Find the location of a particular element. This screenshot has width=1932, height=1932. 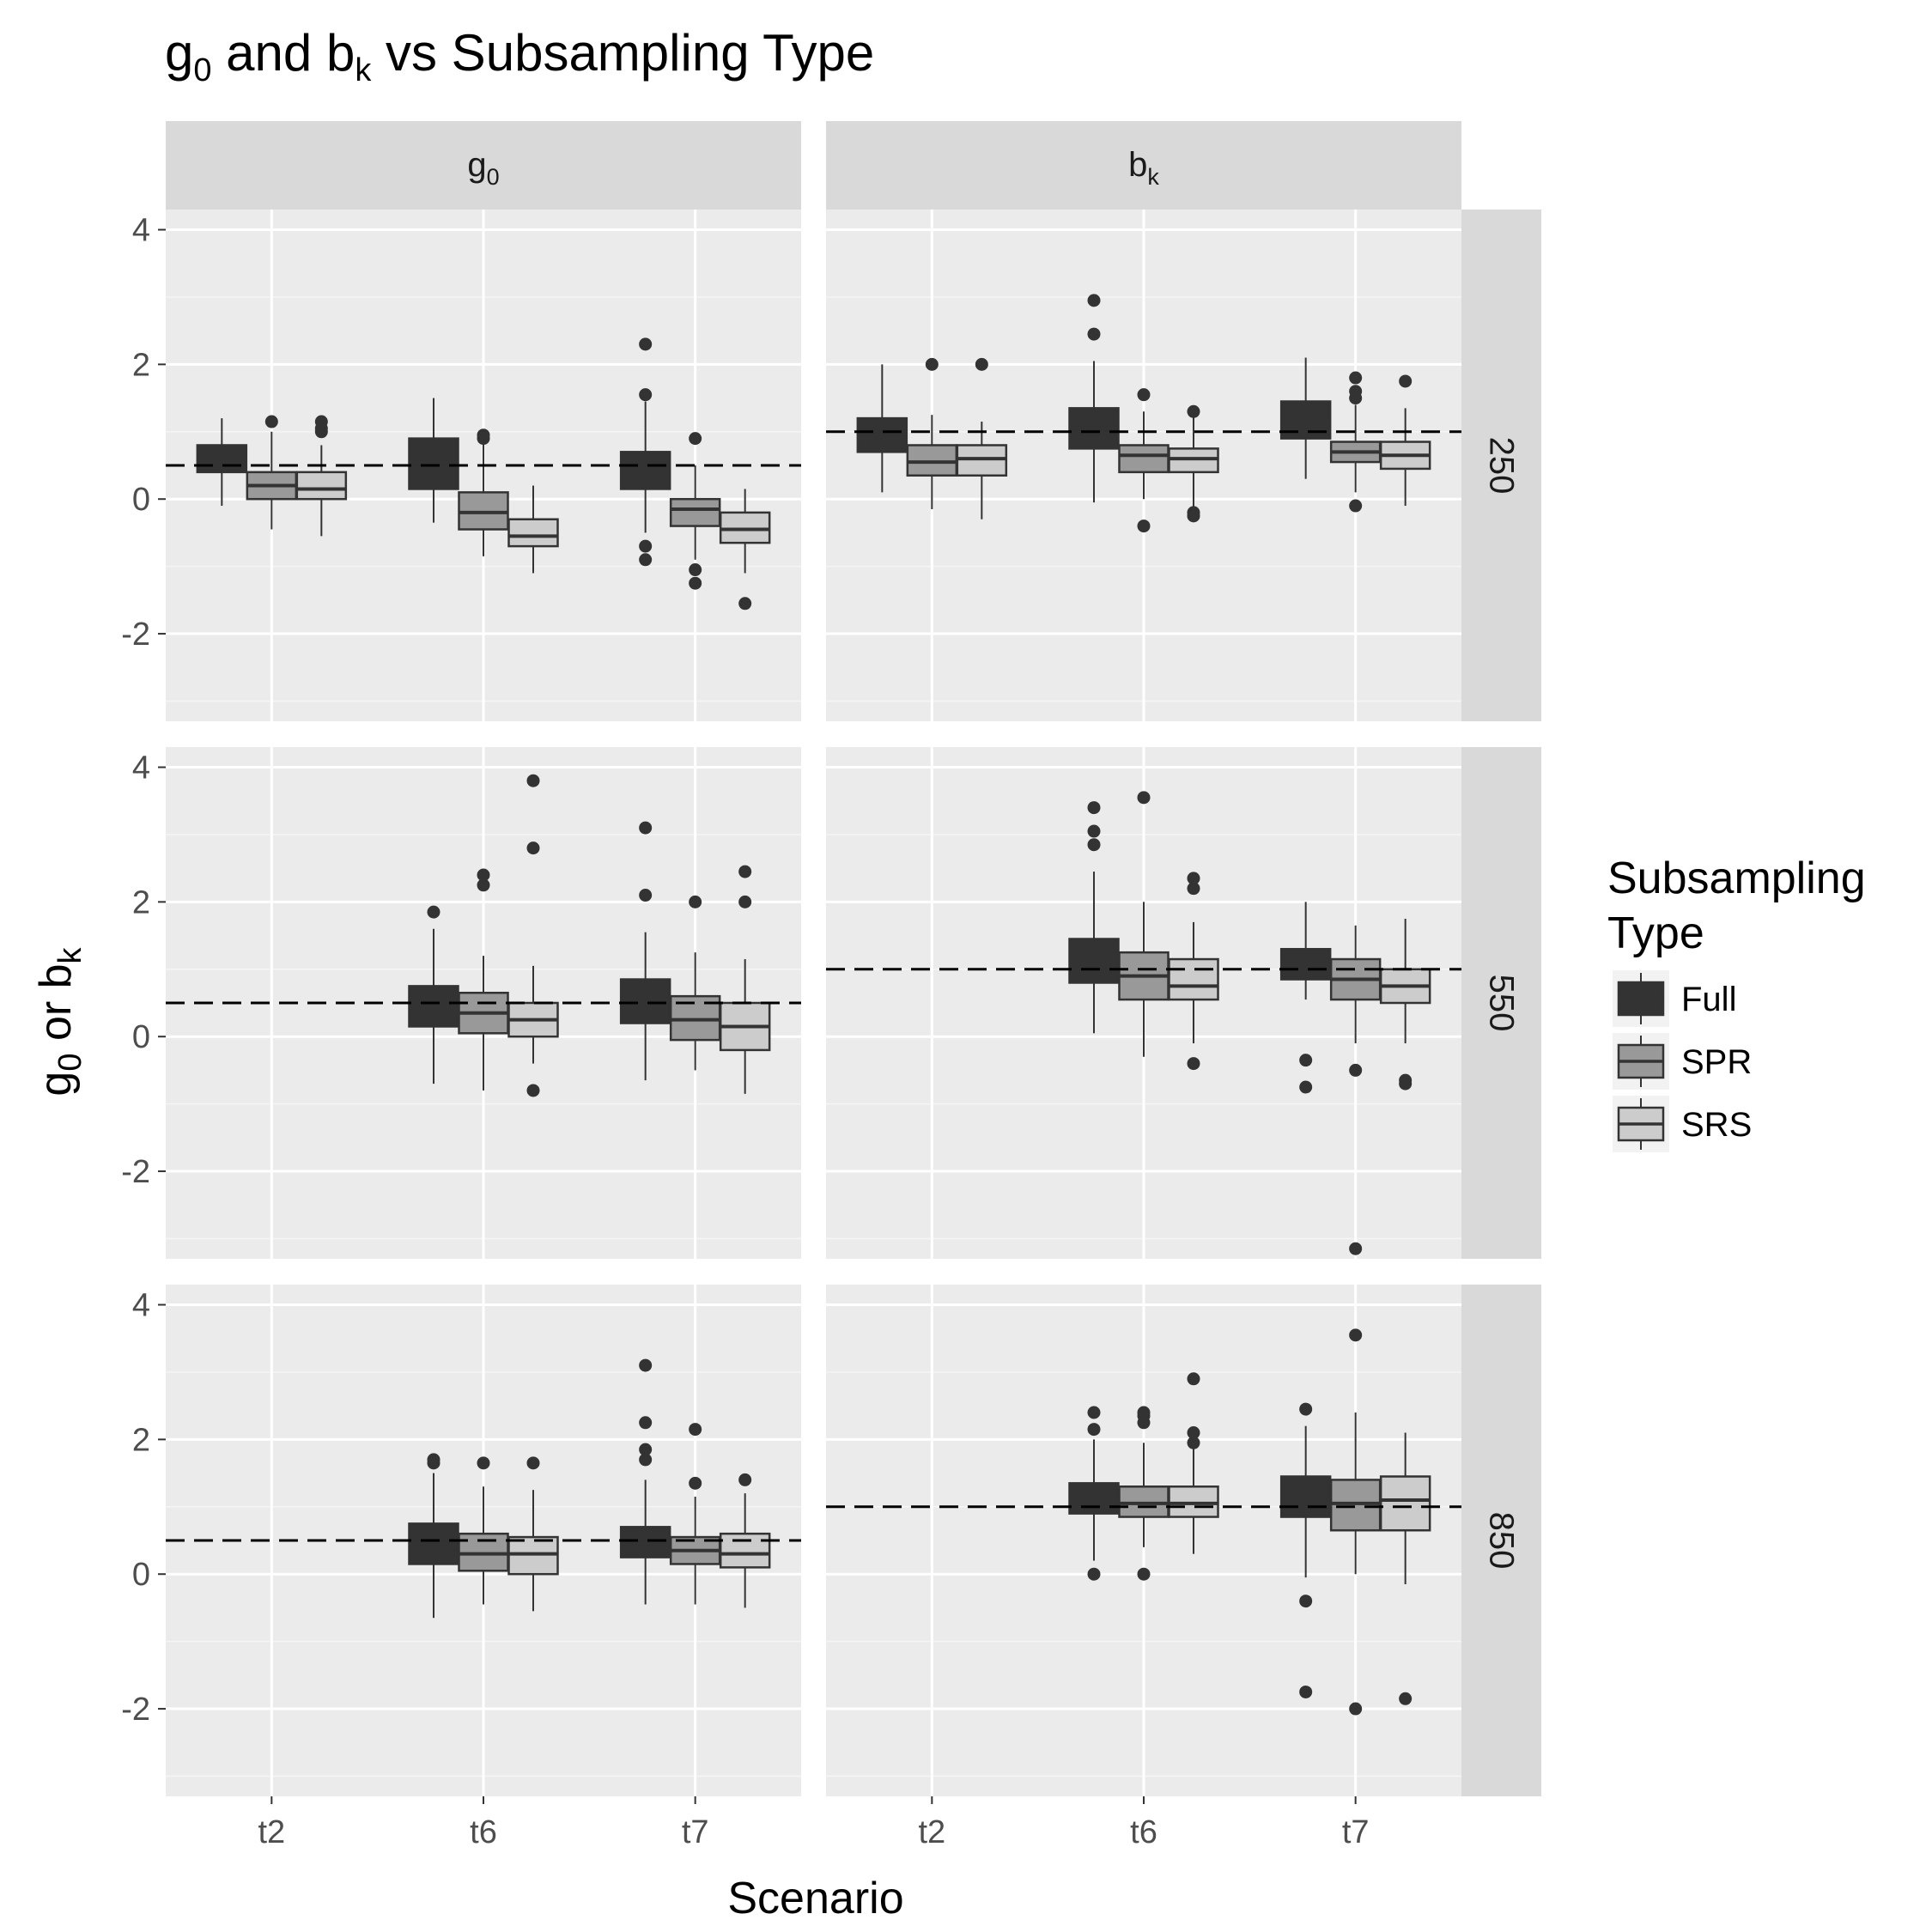

legend-title-line2: Type is located at coordinates (1656, 933).